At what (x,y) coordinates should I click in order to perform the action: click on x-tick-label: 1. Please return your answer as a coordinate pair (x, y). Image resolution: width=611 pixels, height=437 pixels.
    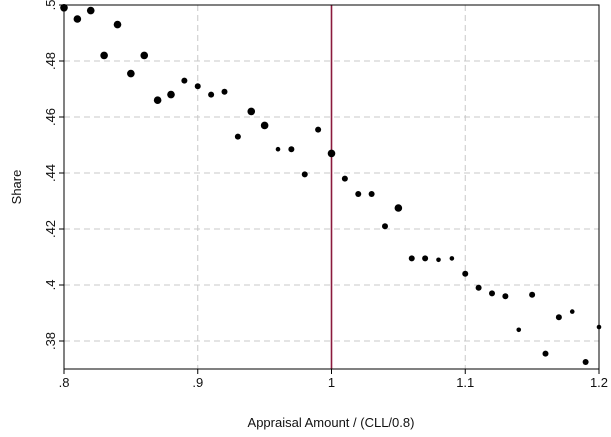
    Looking at the image, I should click on (331, 382).